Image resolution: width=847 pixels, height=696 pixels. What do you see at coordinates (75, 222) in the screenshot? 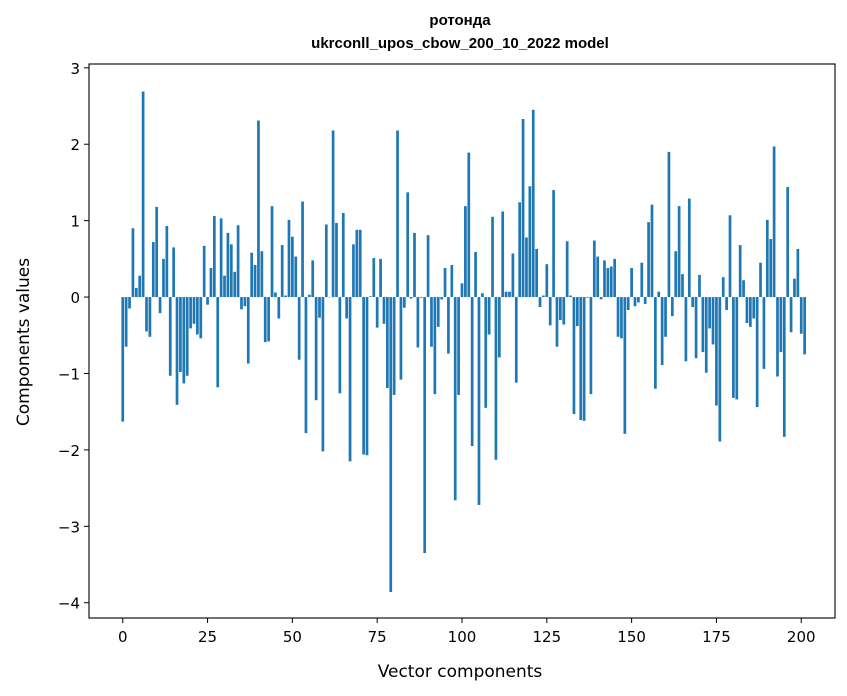
I see `y-tick-label: 1` at bounding box center [75, 222].